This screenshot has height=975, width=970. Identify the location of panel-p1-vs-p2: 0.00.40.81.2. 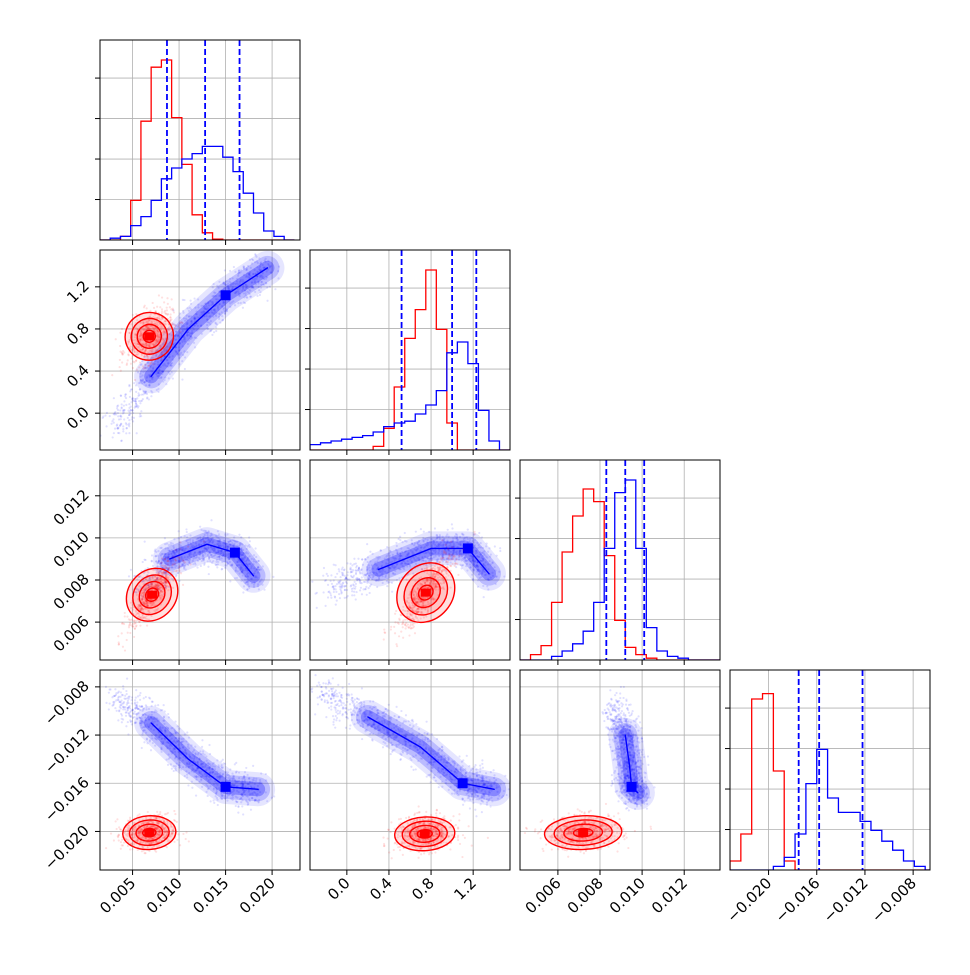
(181, 355).